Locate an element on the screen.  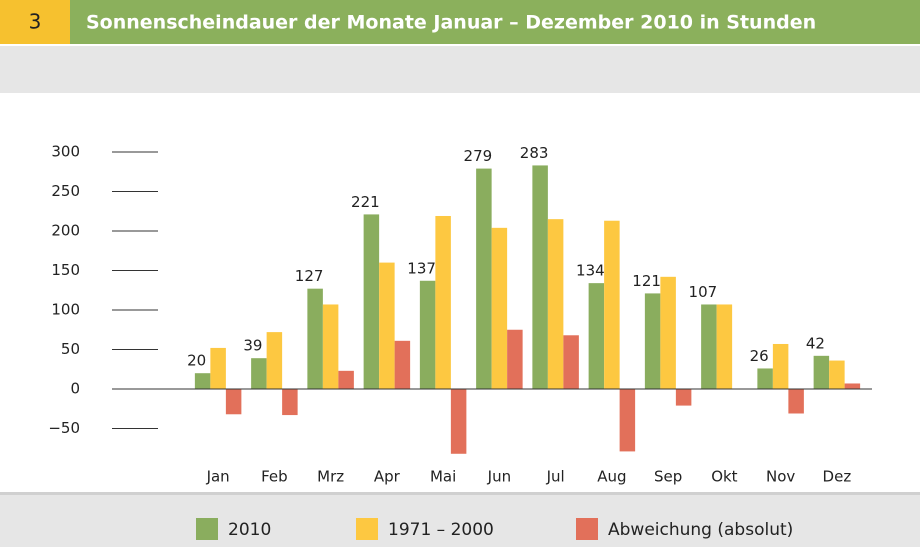
x-tick-label: Jan is located at coordinates (218, 477).